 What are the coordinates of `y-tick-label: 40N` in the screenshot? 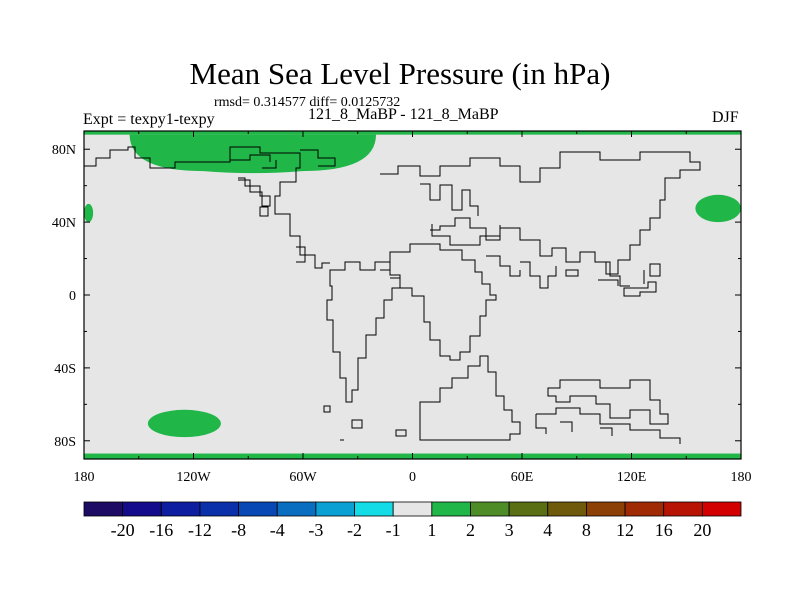 It's located at (64, 223).